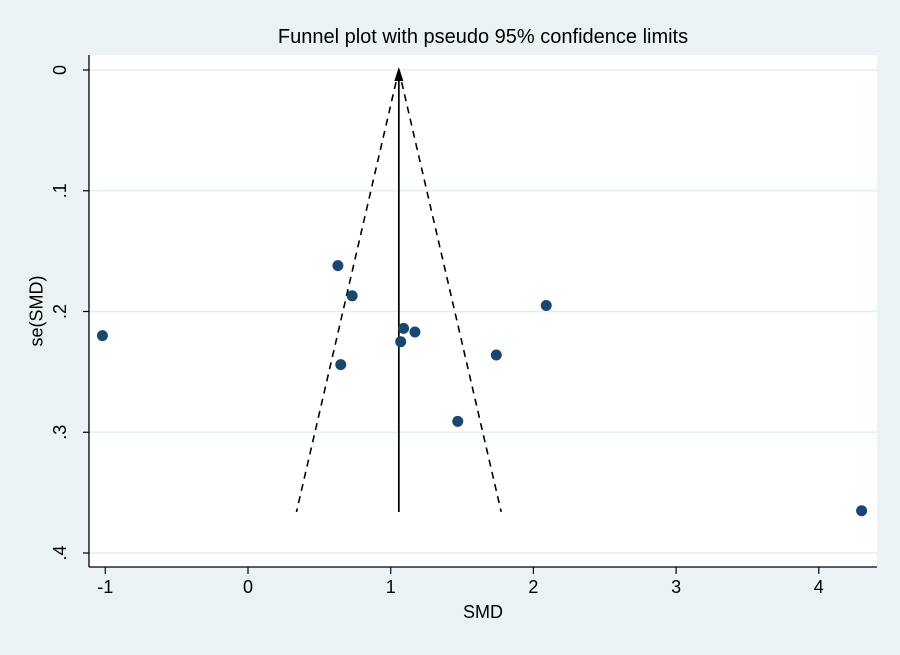  What do you see at coordinates (105, 587) in the screenshot?
I see `x-tick-label: -1` at bounding box center [105, 587].